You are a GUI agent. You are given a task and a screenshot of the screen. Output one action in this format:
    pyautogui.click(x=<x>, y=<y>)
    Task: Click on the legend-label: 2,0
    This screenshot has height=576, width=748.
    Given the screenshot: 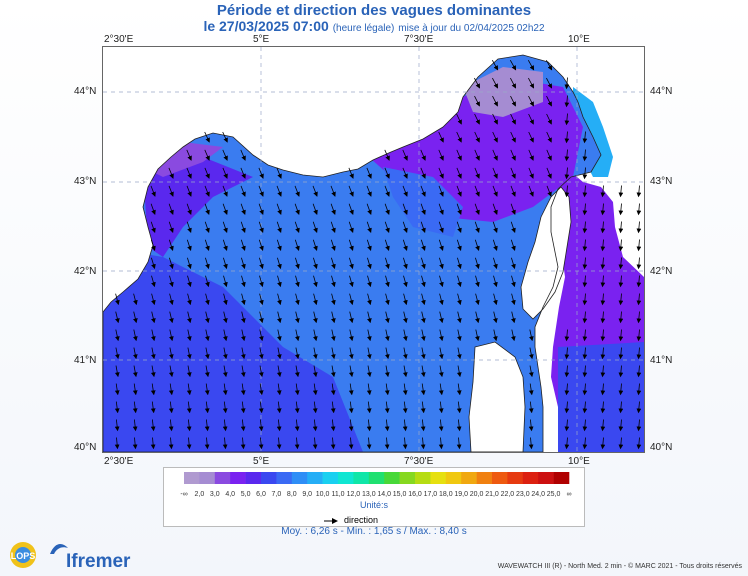 What is the action you would take?
    pyautogui.click(x=199, y=494)
    